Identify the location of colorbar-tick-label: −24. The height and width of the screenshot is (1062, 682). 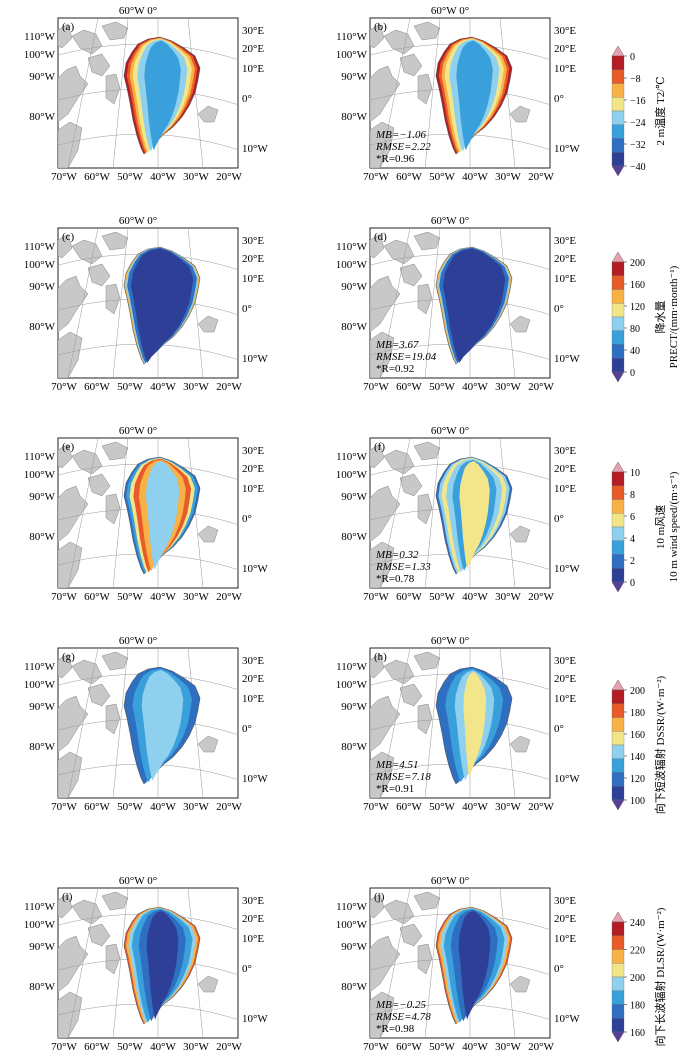
(638, 123).